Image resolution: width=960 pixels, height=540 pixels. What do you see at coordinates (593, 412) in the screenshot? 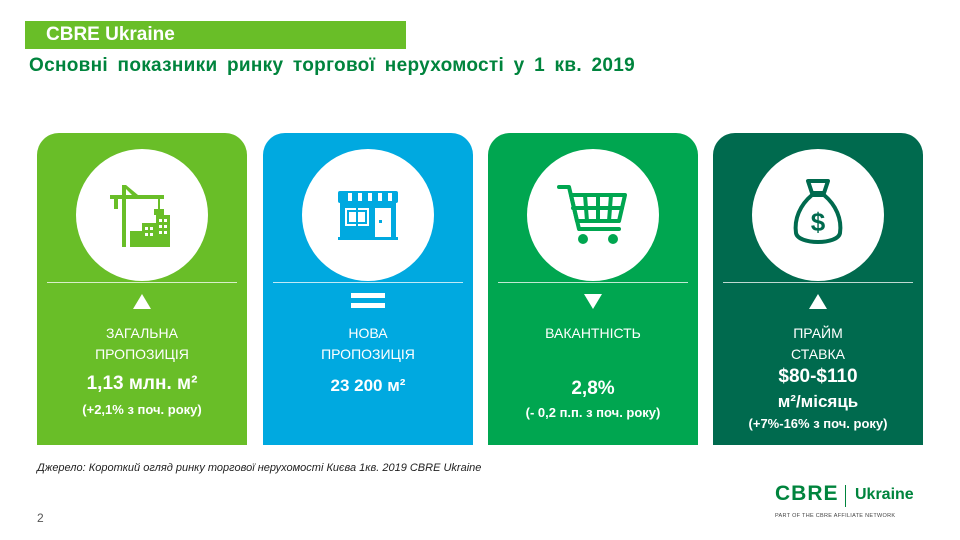
I see `metric-change: (- 0,2 п.п. з поч. року)` at bounding box center [593, 412].